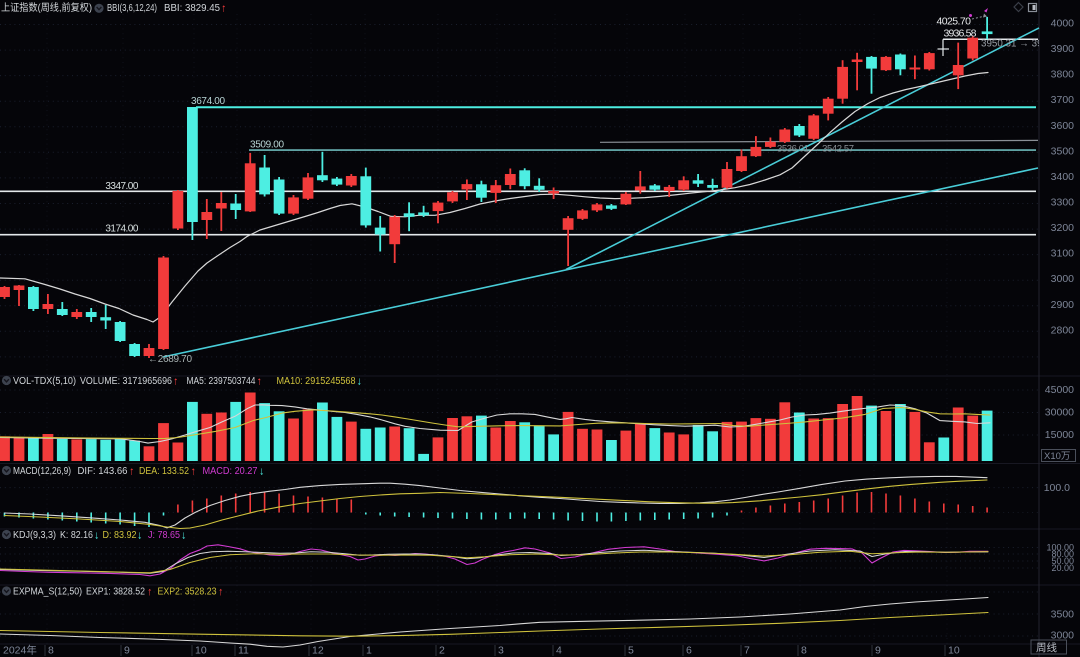 The image size is (1080, 657). Describe the element at coordinates (267, 144) in the screenshot. I see `svg-text: 3509.00` at that location.